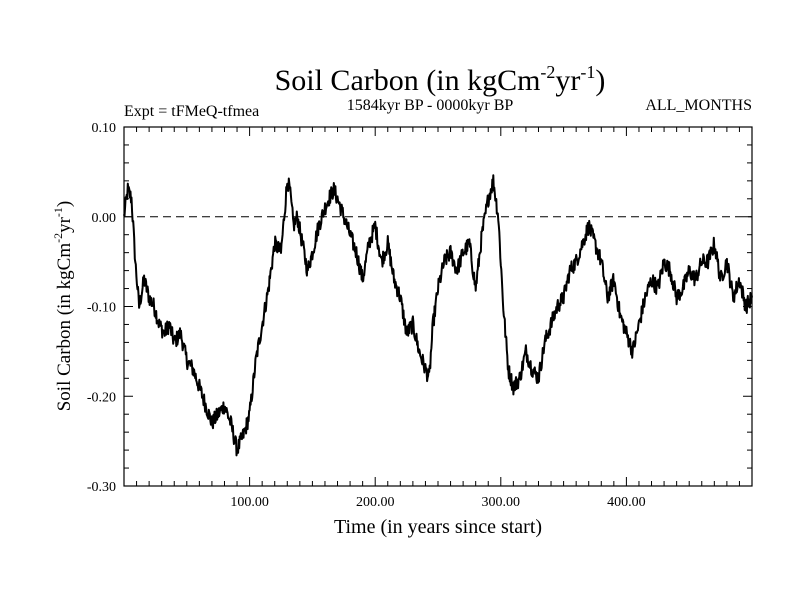 The image size is (800, 605). What do you see at coordinates (58, 238) in the screenshot?
I see `y-axis-label-sup-1: -2` at bounding box center [58, 238].